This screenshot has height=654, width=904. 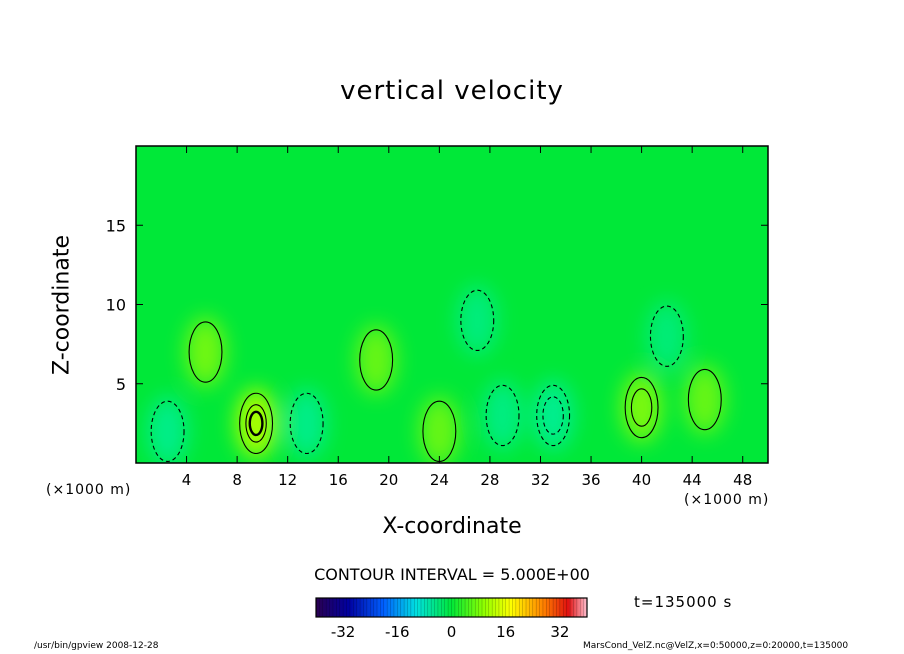 I want to click on colorbar-gradient, so click(x=451, y=607).